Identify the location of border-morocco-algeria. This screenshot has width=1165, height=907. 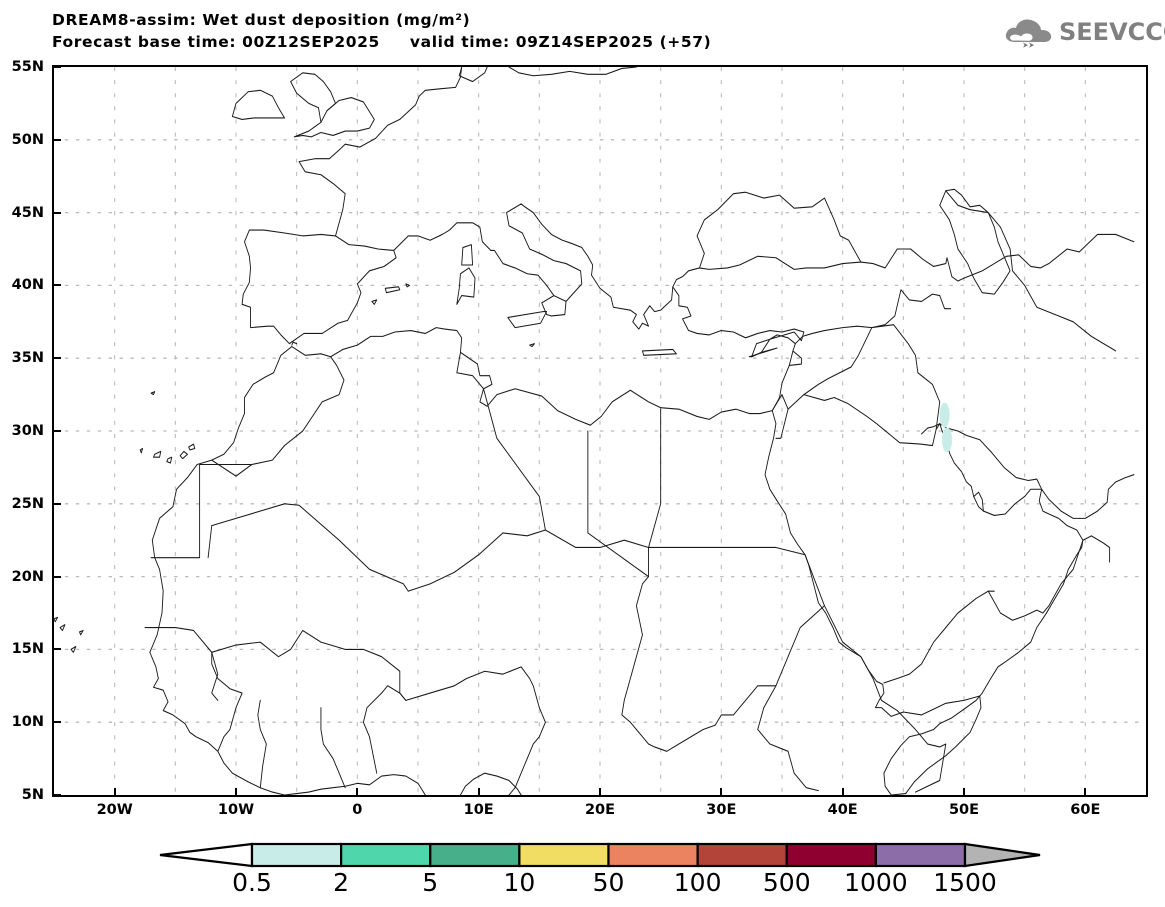
(298, 411).